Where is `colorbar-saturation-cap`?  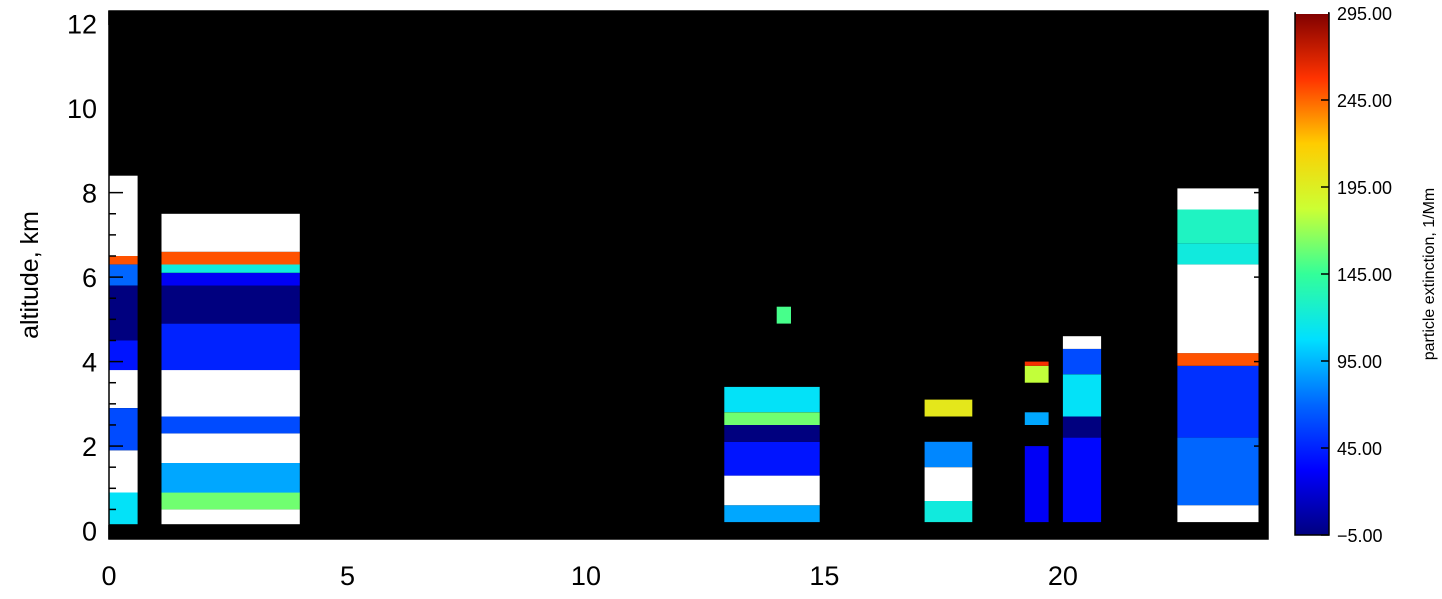 colorbar-saturation-cap is located at coordinates (1312, 12).